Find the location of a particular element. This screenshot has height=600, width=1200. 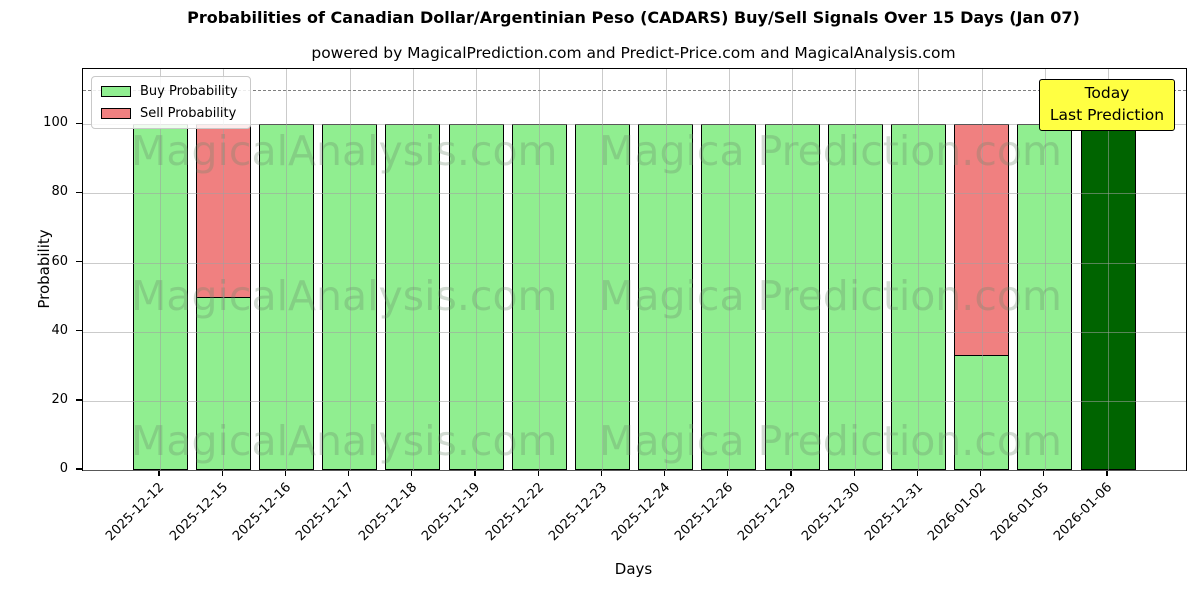

x-tick-label: 2026-01-05 is located at coordinates (1020, 511).